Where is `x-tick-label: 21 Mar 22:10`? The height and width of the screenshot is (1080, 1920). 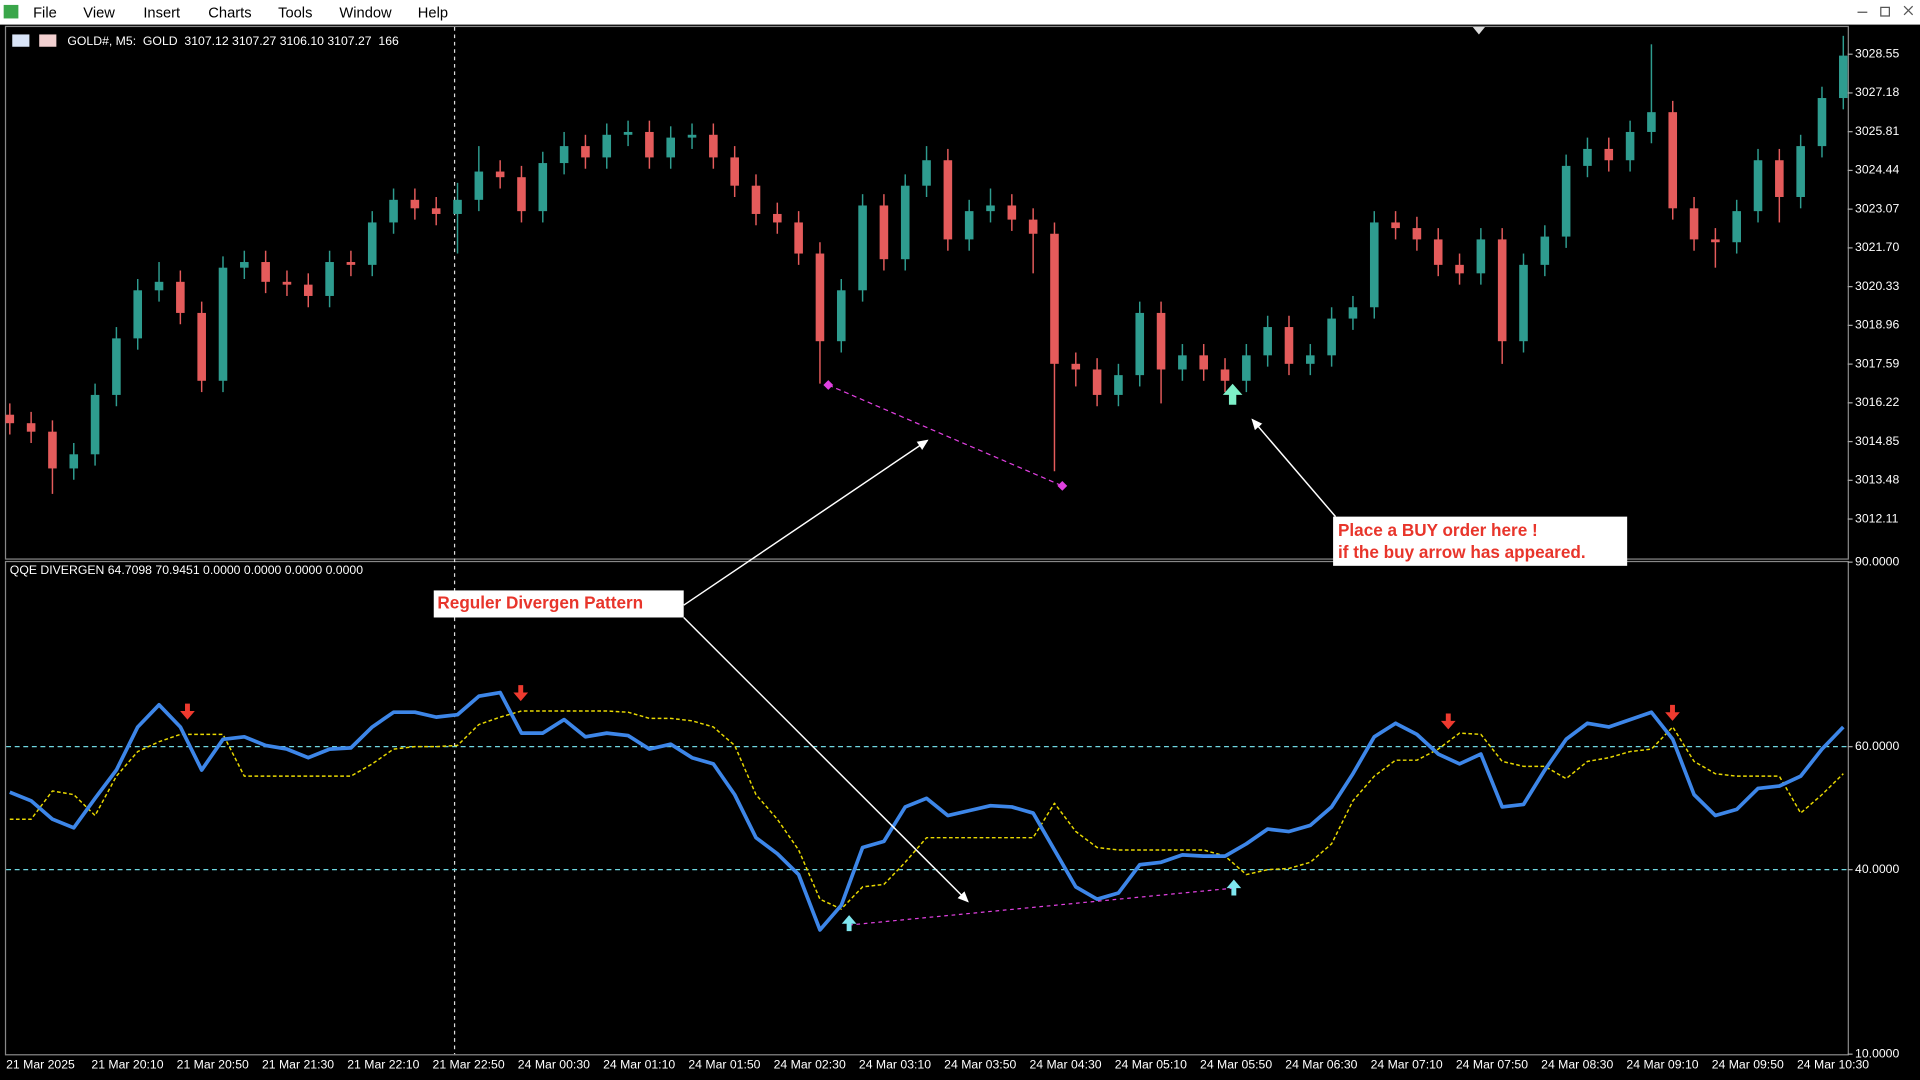
x-tick-label: 21 Mar 22:10 is located at coordinates (383, 1064).